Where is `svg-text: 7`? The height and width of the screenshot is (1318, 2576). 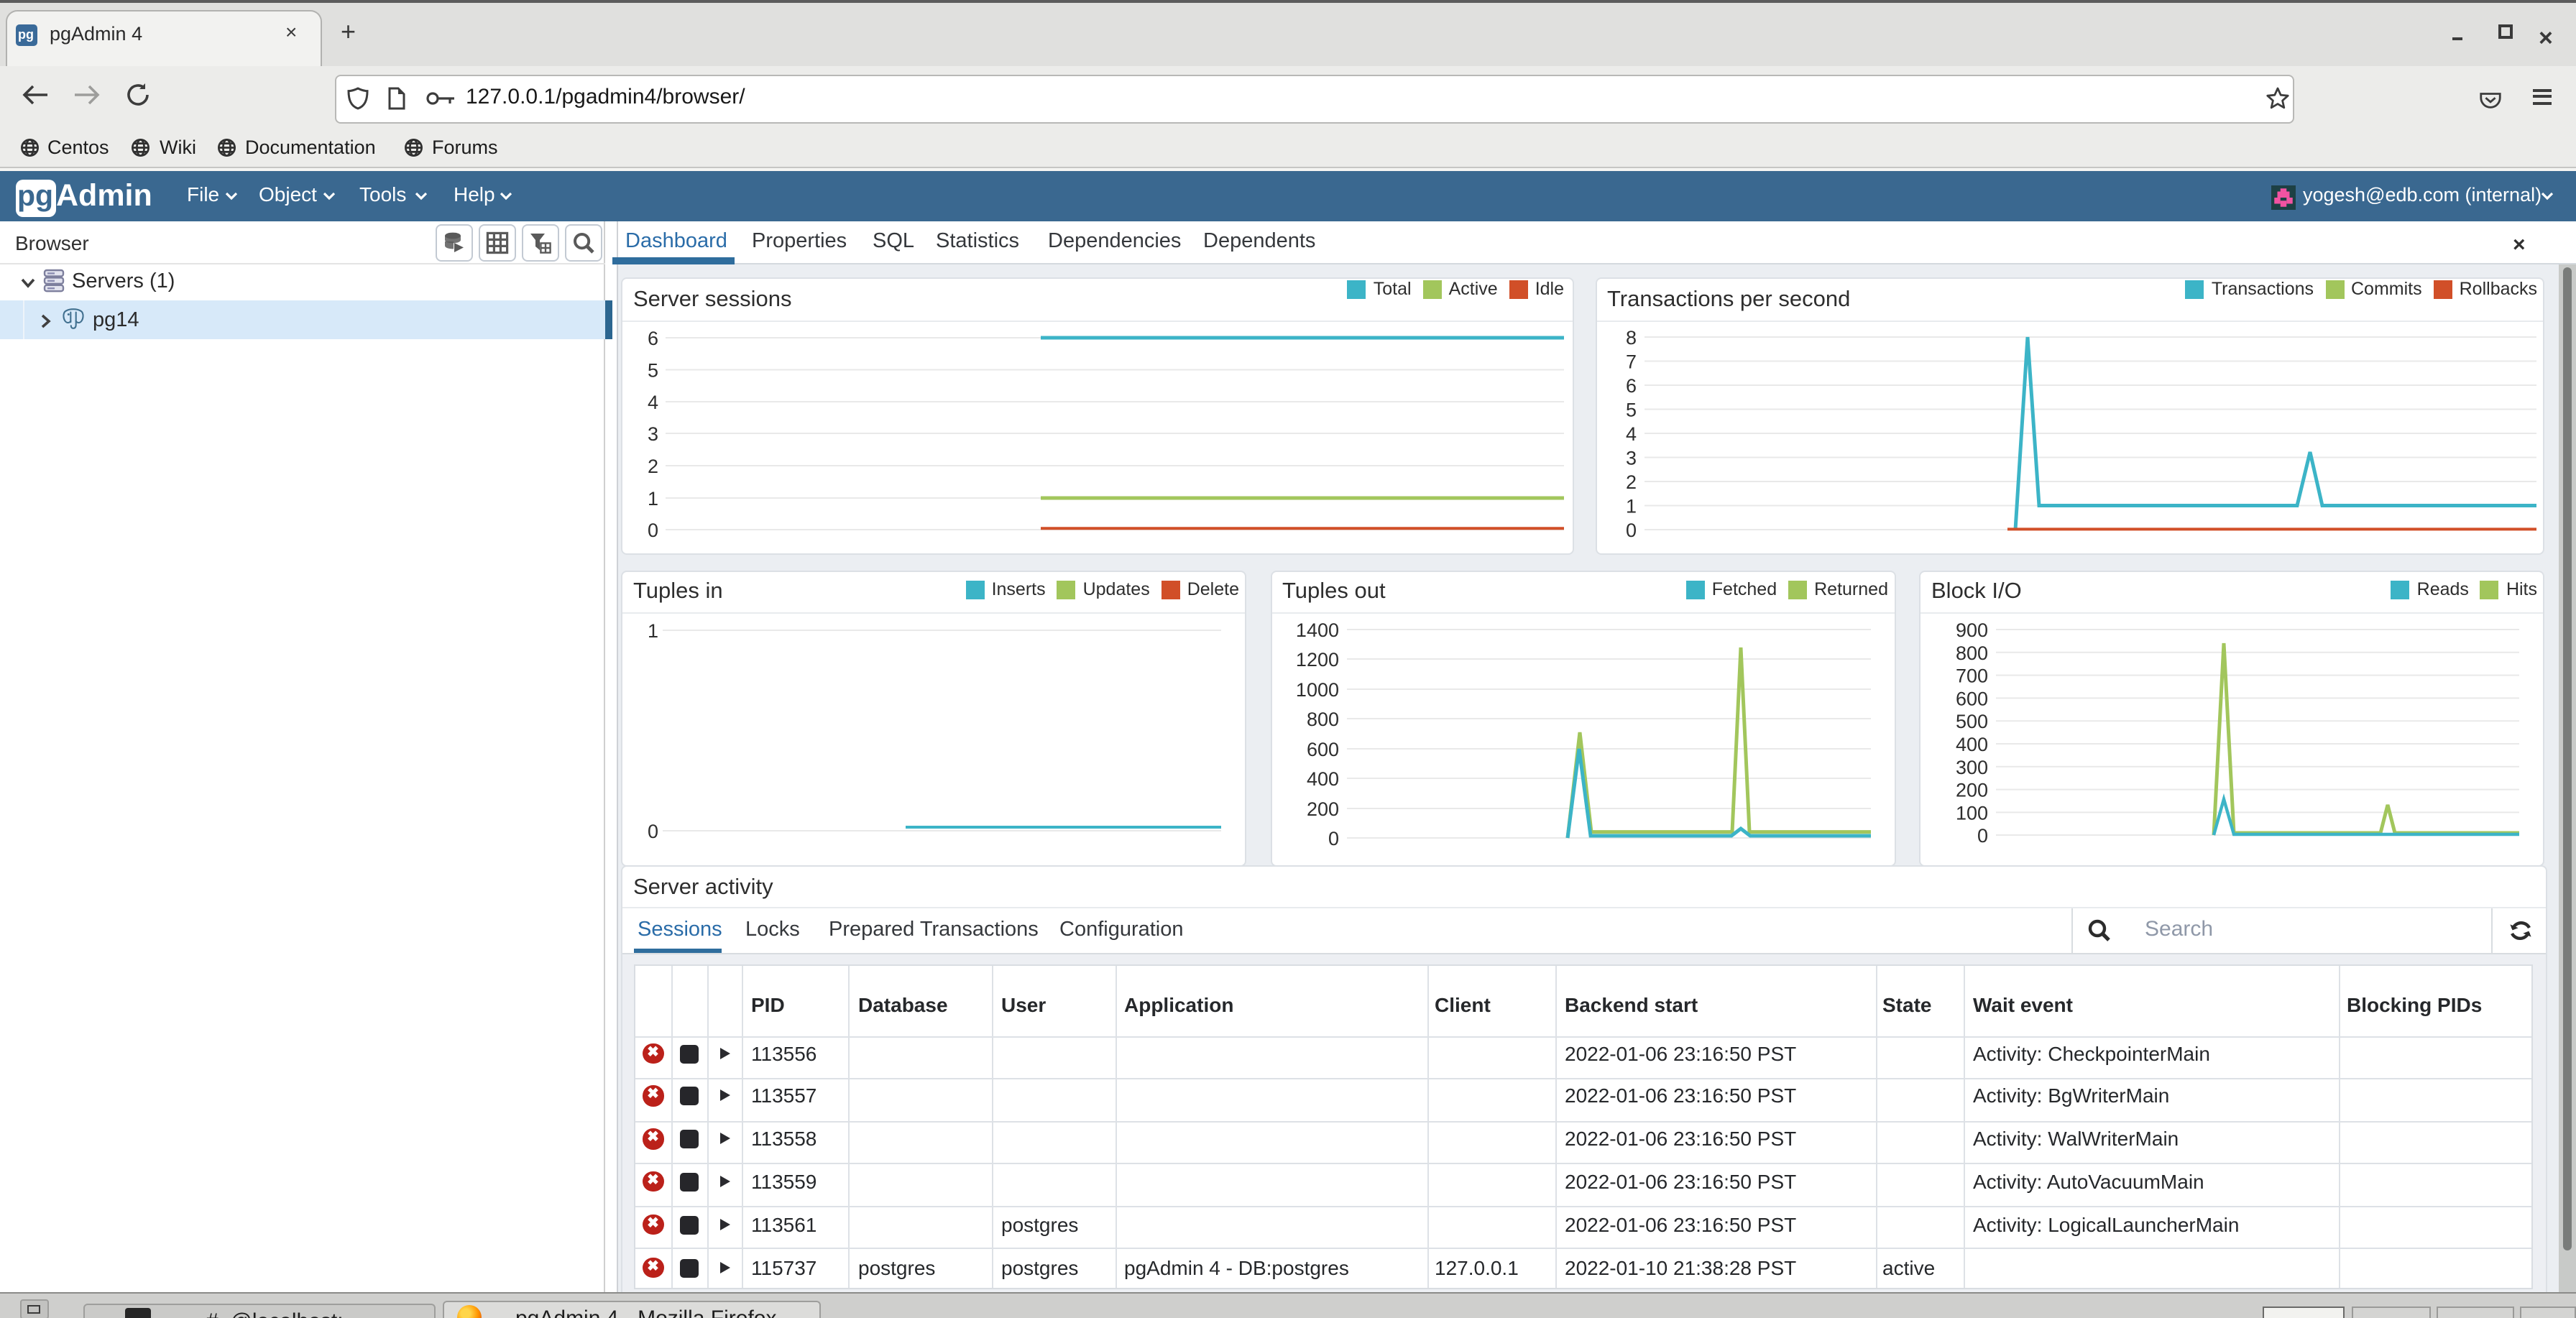
svg-text: 7 is located at coordinates (1630, 362).